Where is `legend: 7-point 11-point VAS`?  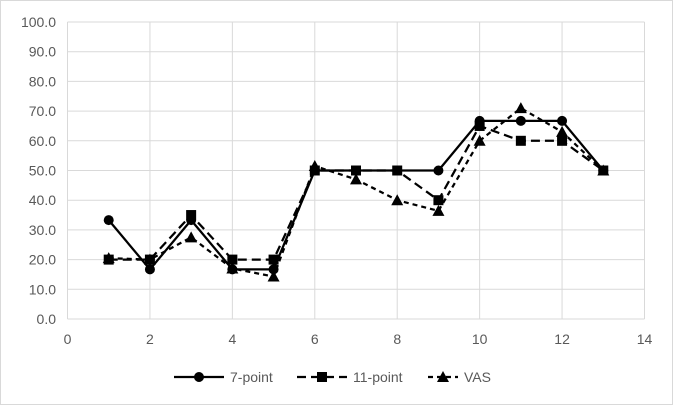
legend: 7-point 11-point VAS is located at coordinates (332, 377).